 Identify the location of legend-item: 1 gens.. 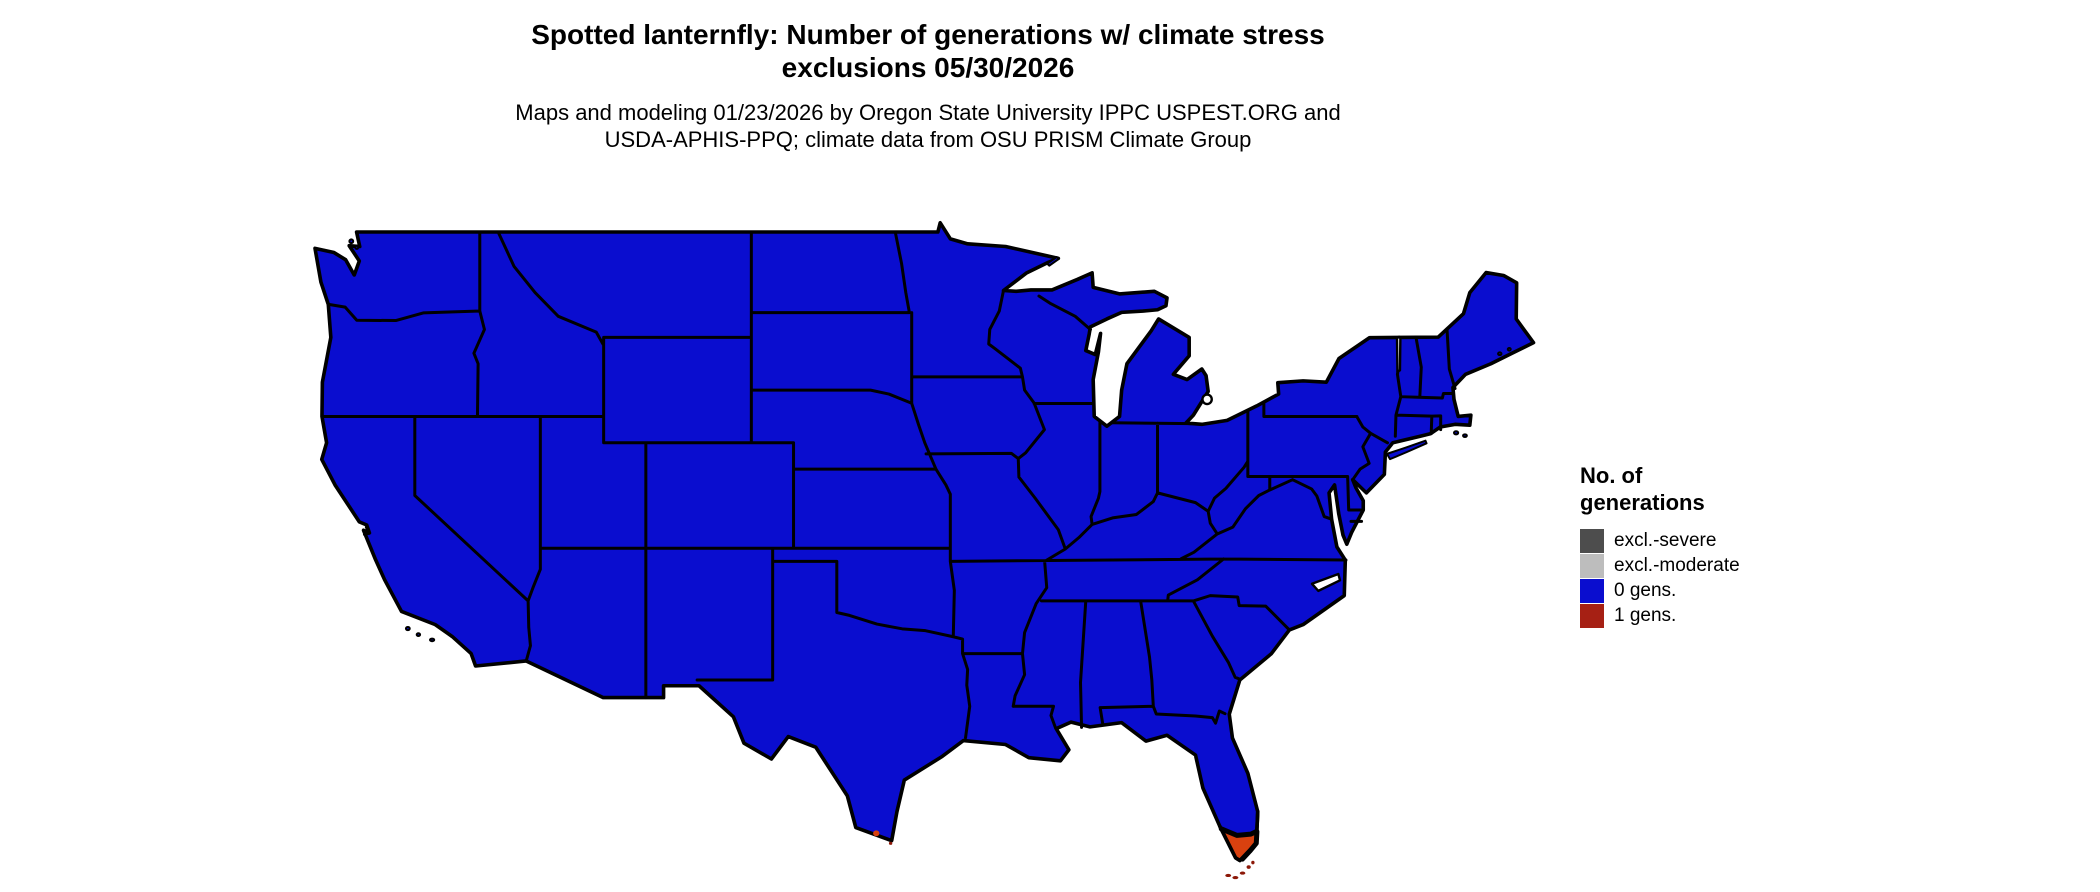
(1710, 615).